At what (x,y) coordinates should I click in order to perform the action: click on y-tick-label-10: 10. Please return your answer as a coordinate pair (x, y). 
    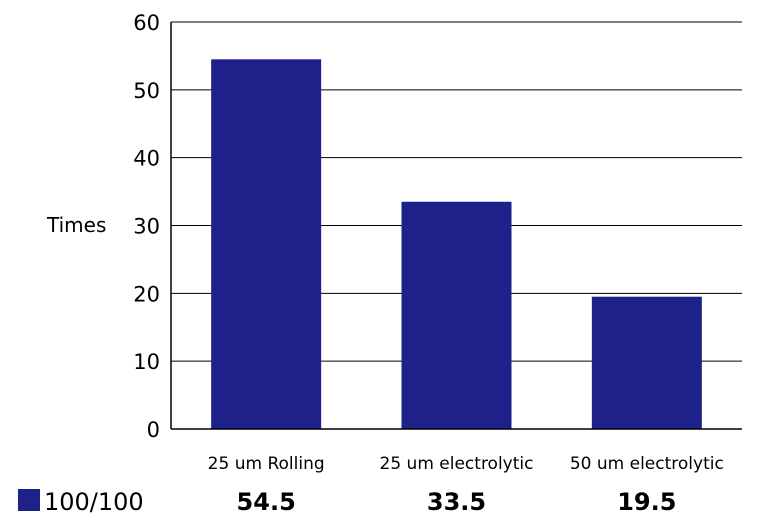
    Looking at the image, I should click on (146, 362).